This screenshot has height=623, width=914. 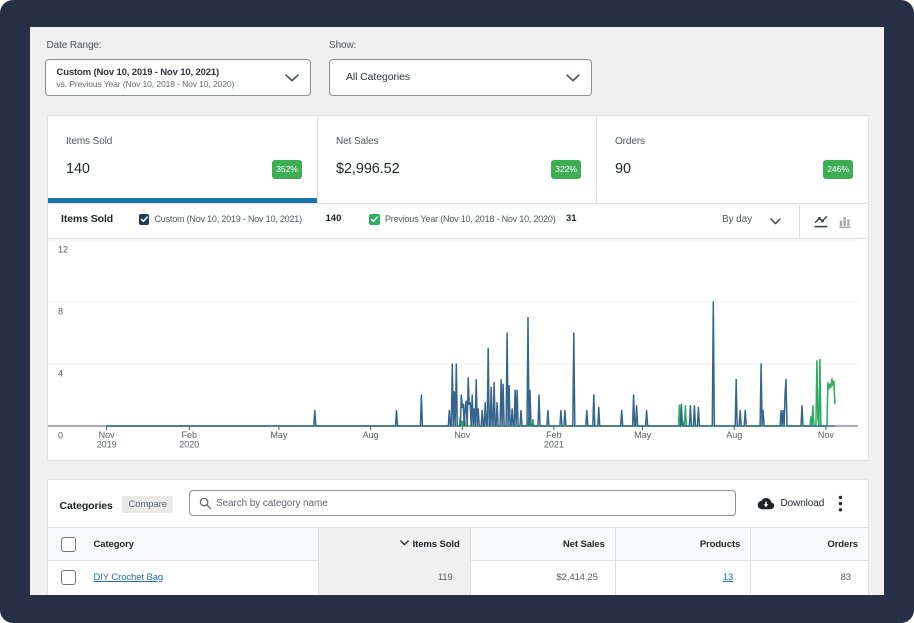 I want to click on line-chart-icon, so click(x=821, y=221).